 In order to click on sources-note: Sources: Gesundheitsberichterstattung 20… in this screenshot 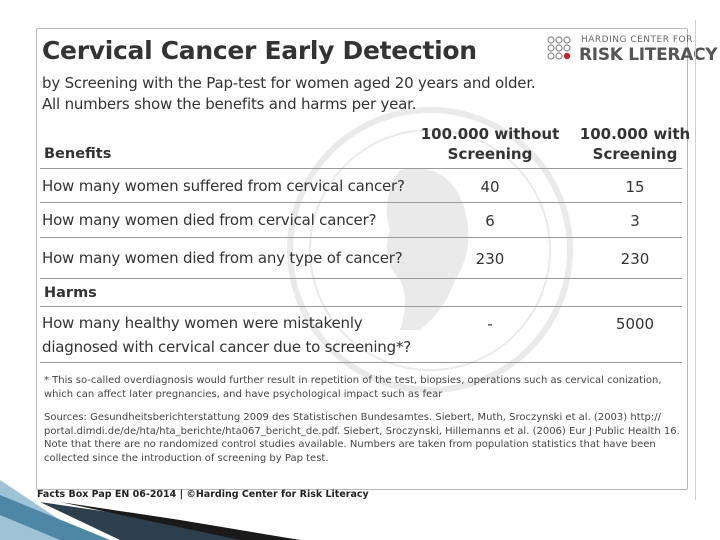, I will do `click(362, 438)`.